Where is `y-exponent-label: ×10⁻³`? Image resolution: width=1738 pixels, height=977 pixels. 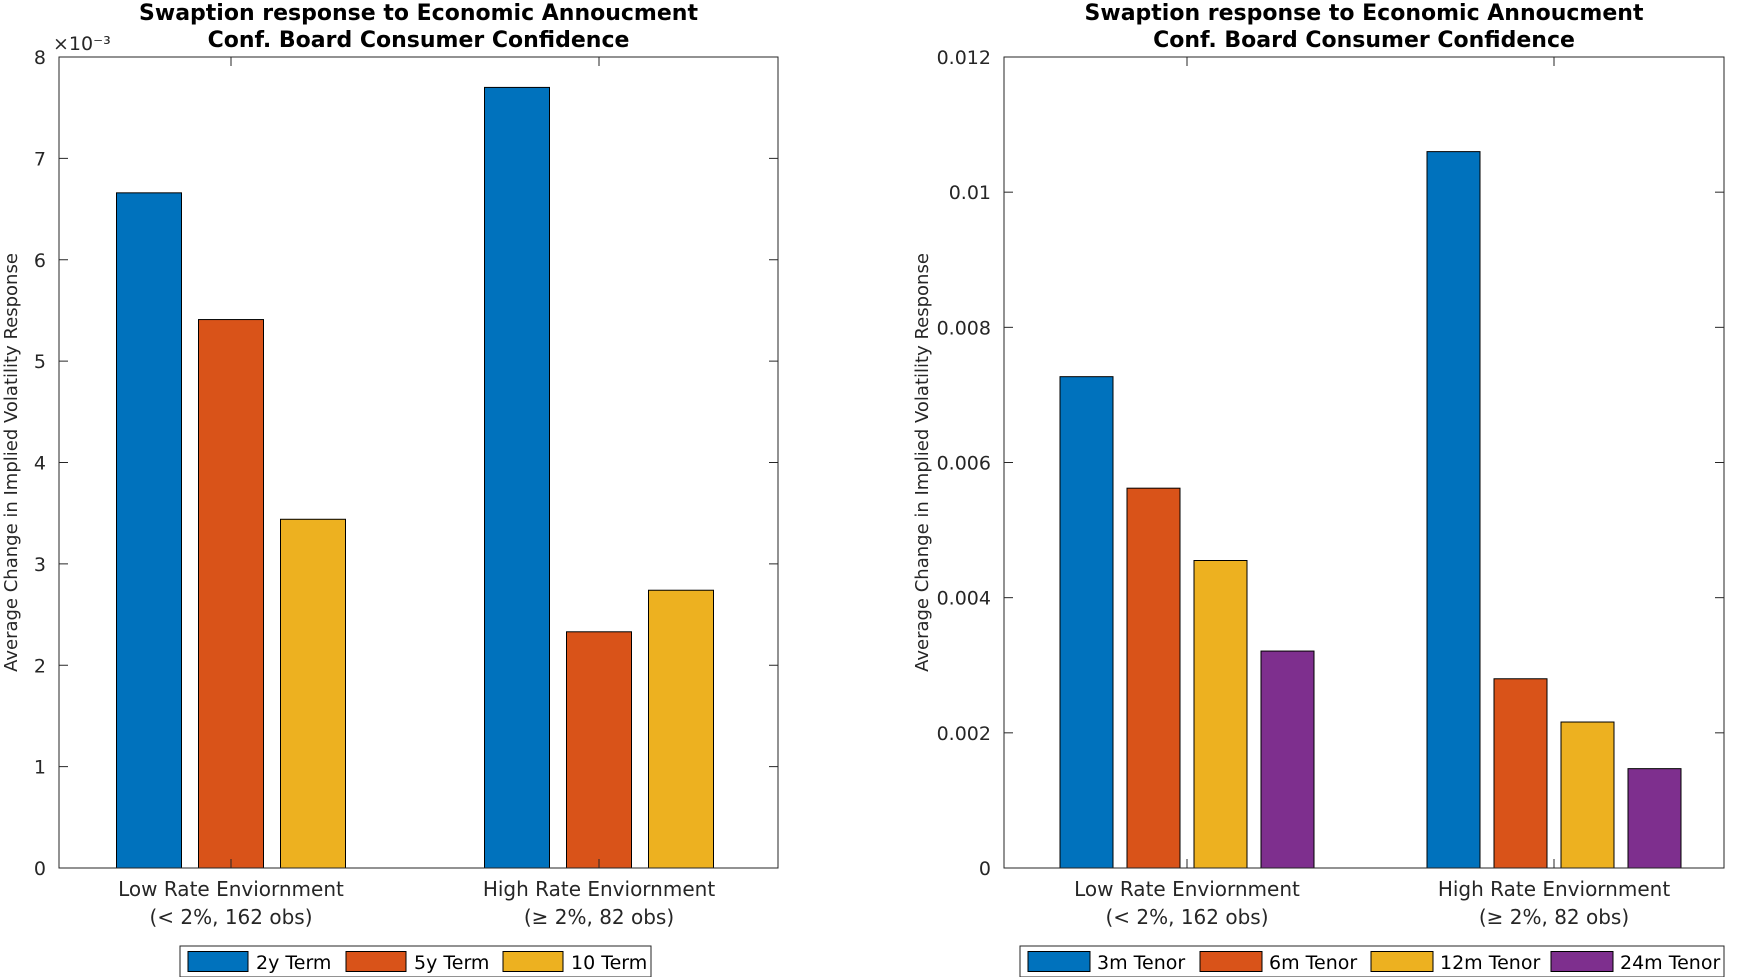 y-exponent-label: ×10⁻³ is located at coordinates (82, 44).